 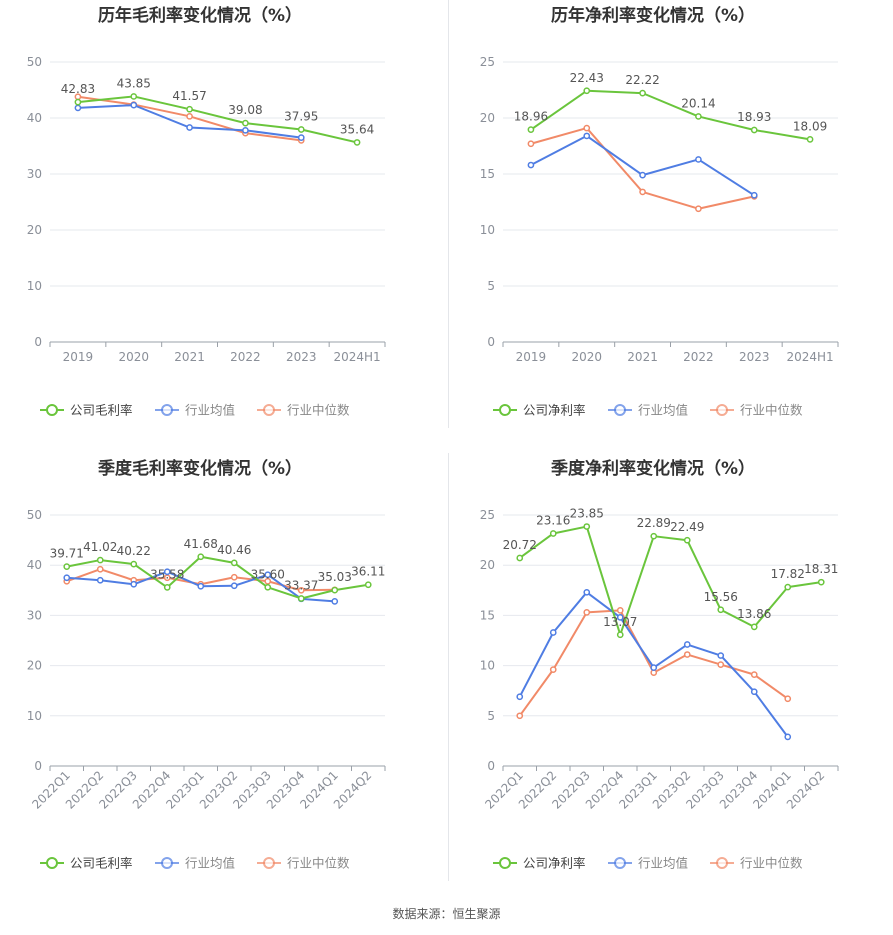 I want to click on y-tick-label: 0, so click(x=491, y=766).